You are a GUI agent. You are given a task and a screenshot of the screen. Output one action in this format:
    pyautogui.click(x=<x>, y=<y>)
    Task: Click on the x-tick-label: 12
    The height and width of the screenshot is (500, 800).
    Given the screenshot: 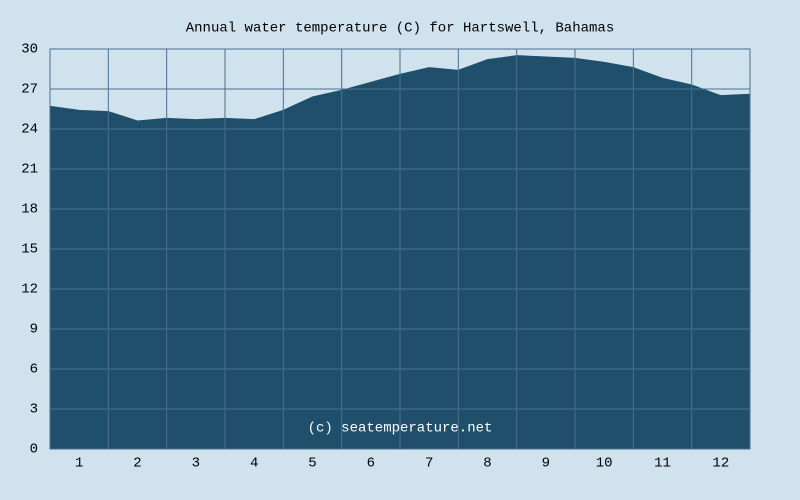 What is the action you would take?
    pyautogui.click(x=720, y=464)
    